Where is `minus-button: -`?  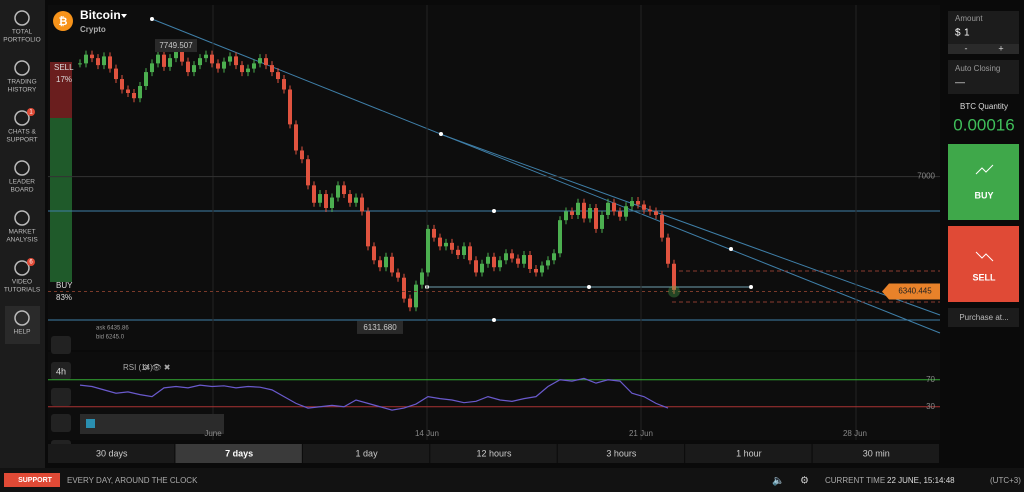 minus-button: - is located at coordinates (966, 48).